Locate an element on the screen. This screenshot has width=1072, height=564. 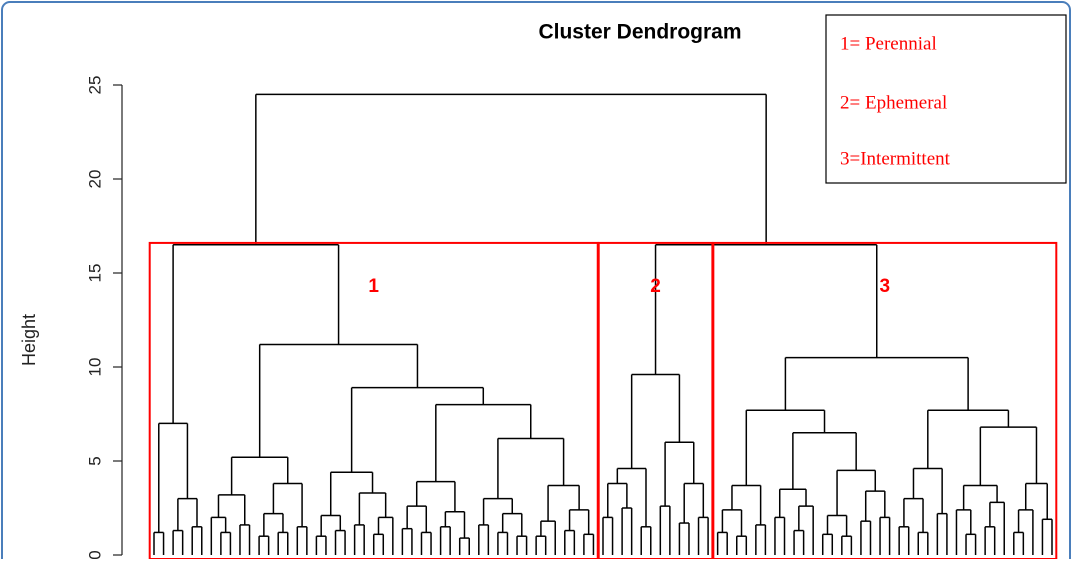
legend-text: 3=Intermittent is located at coordinates (895, 158).